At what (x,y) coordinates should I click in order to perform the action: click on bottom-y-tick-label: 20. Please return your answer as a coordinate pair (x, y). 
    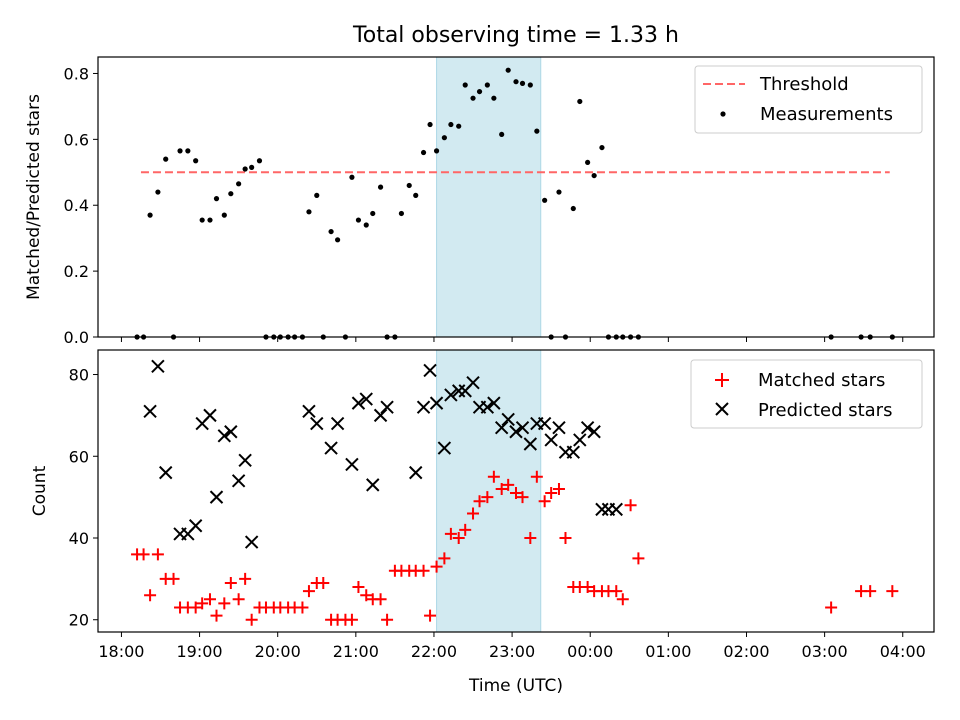
    Looking at the image, I should click on (79, 620).